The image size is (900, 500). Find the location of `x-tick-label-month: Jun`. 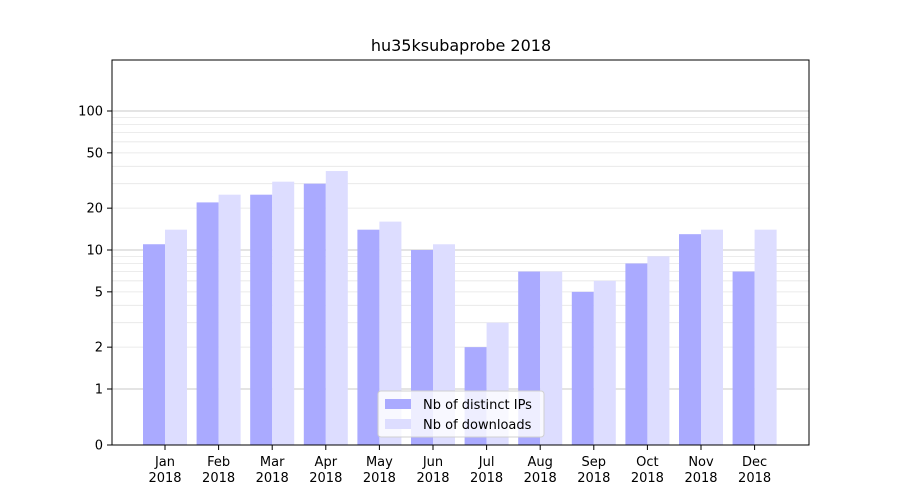

x-tick-label-month: Jun is located at coordinates (432, 462).